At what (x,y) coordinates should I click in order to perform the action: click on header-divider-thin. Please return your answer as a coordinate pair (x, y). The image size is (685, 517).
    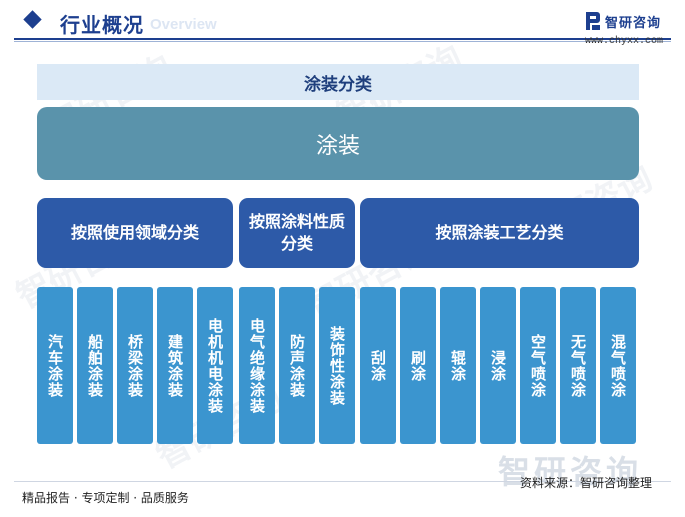
    Looking at the image, I should click on (342, 41).